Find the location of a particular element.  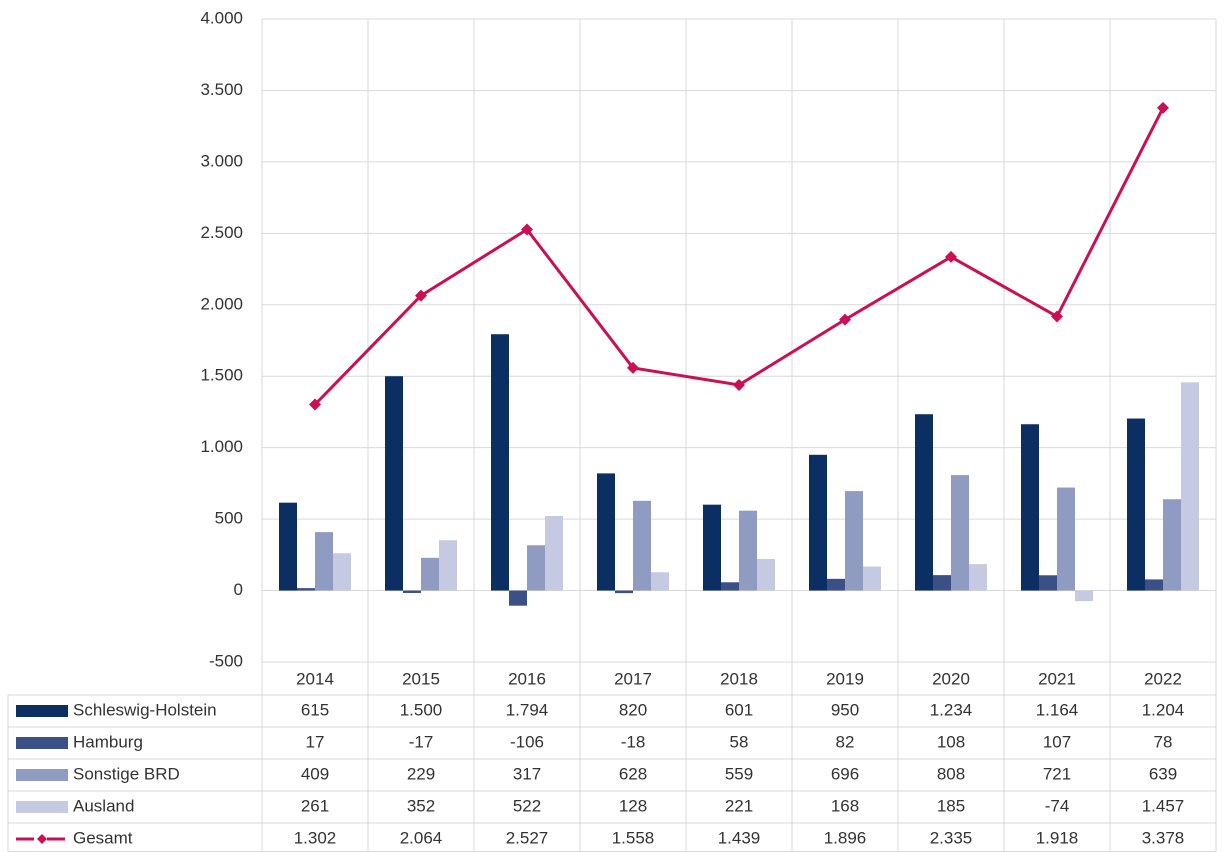

legend-marker is located at coordinates (42, 839).